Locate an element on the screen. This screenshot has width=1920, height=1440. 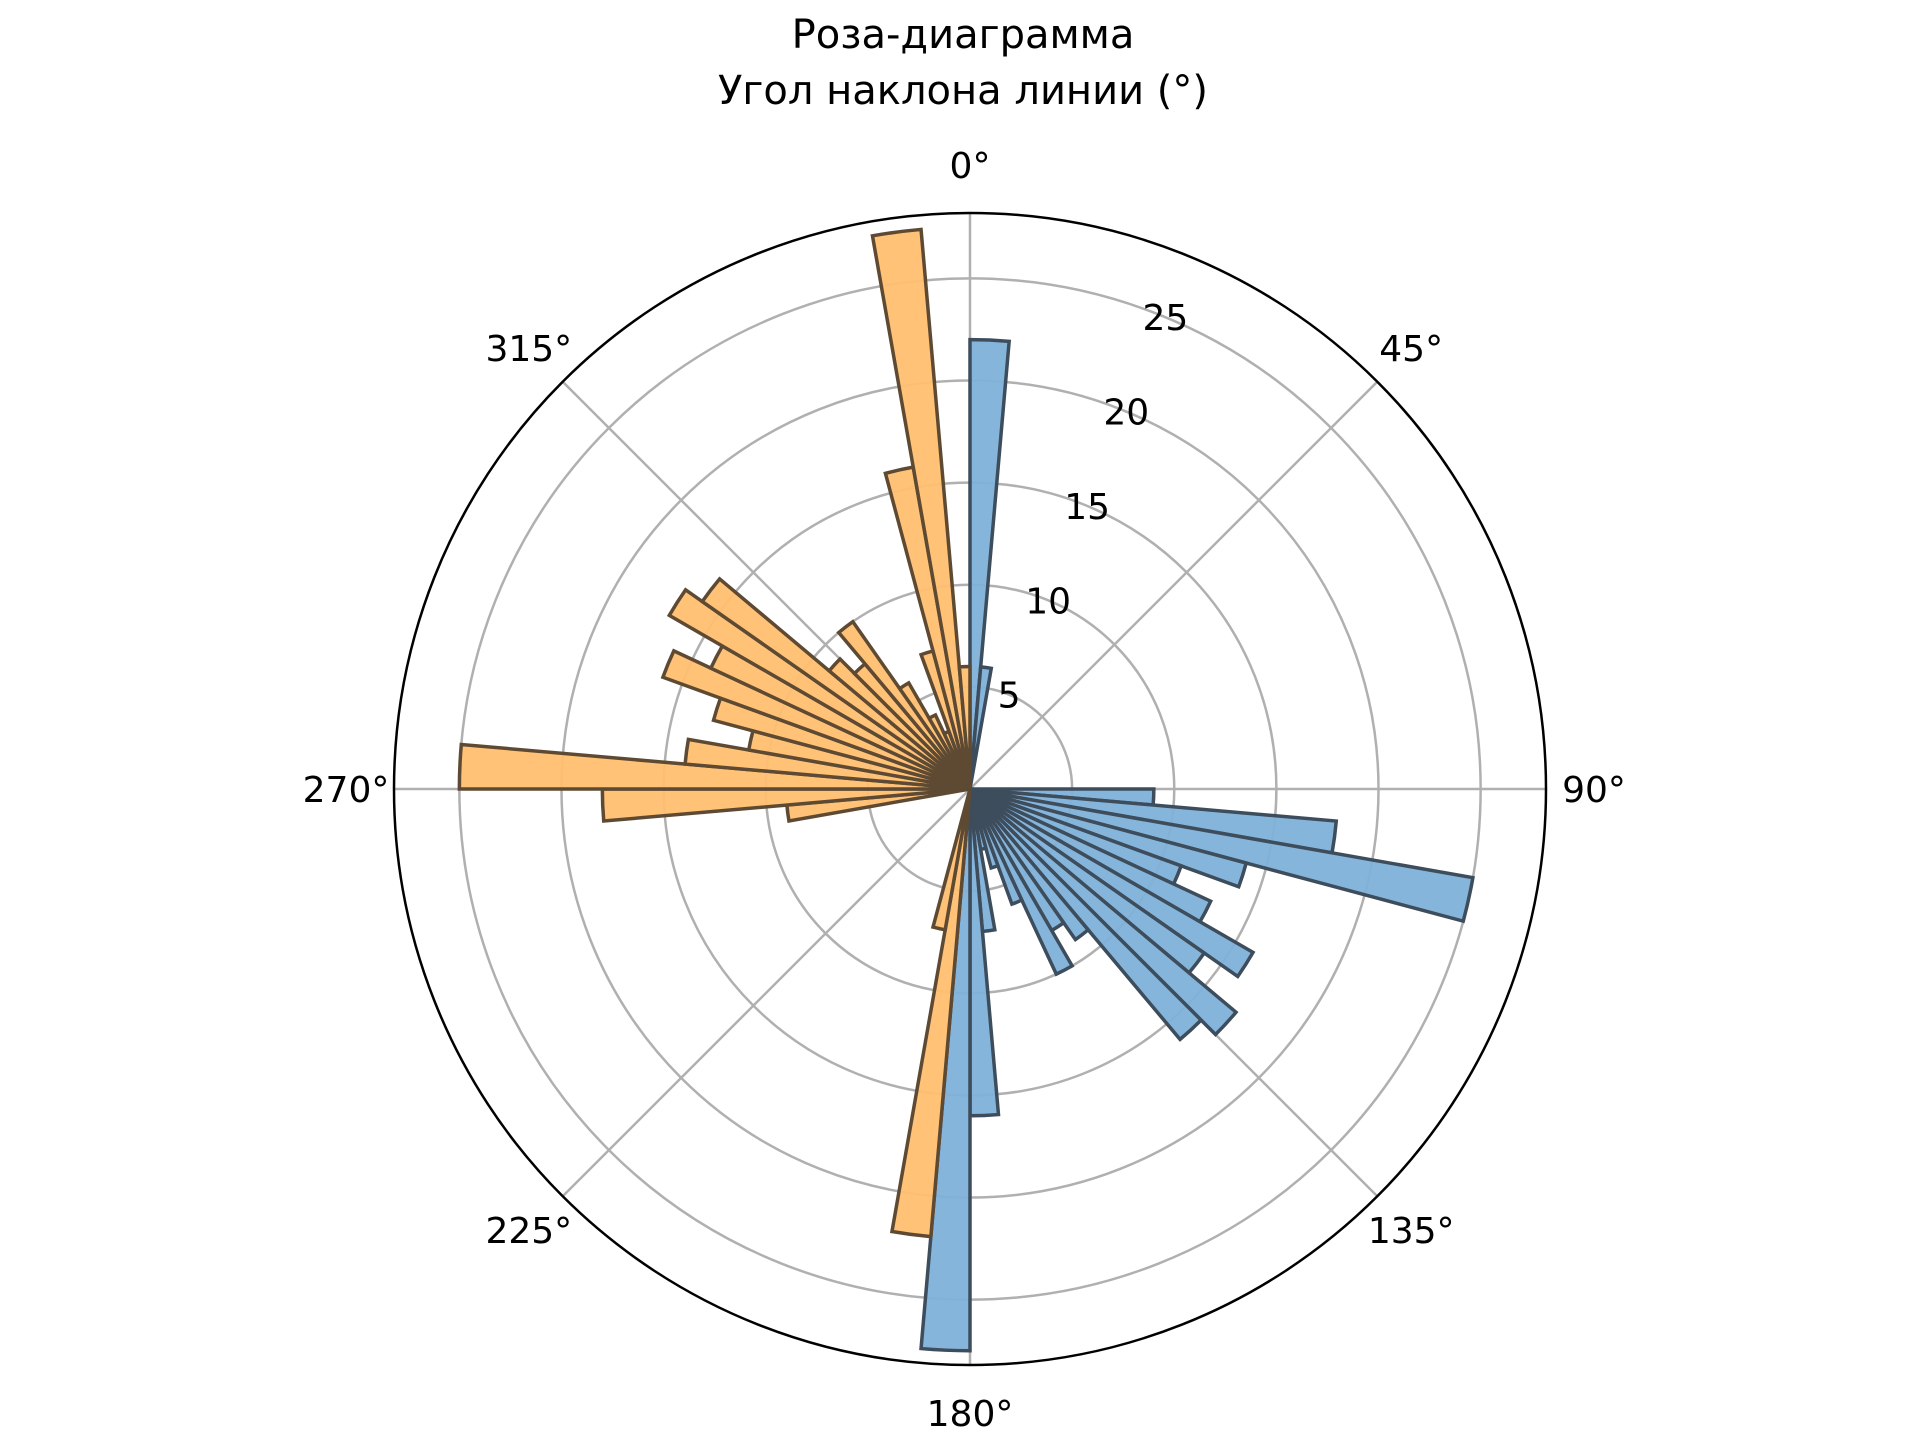
angle-label-180: 180° is located at coordinates (970, 1414).